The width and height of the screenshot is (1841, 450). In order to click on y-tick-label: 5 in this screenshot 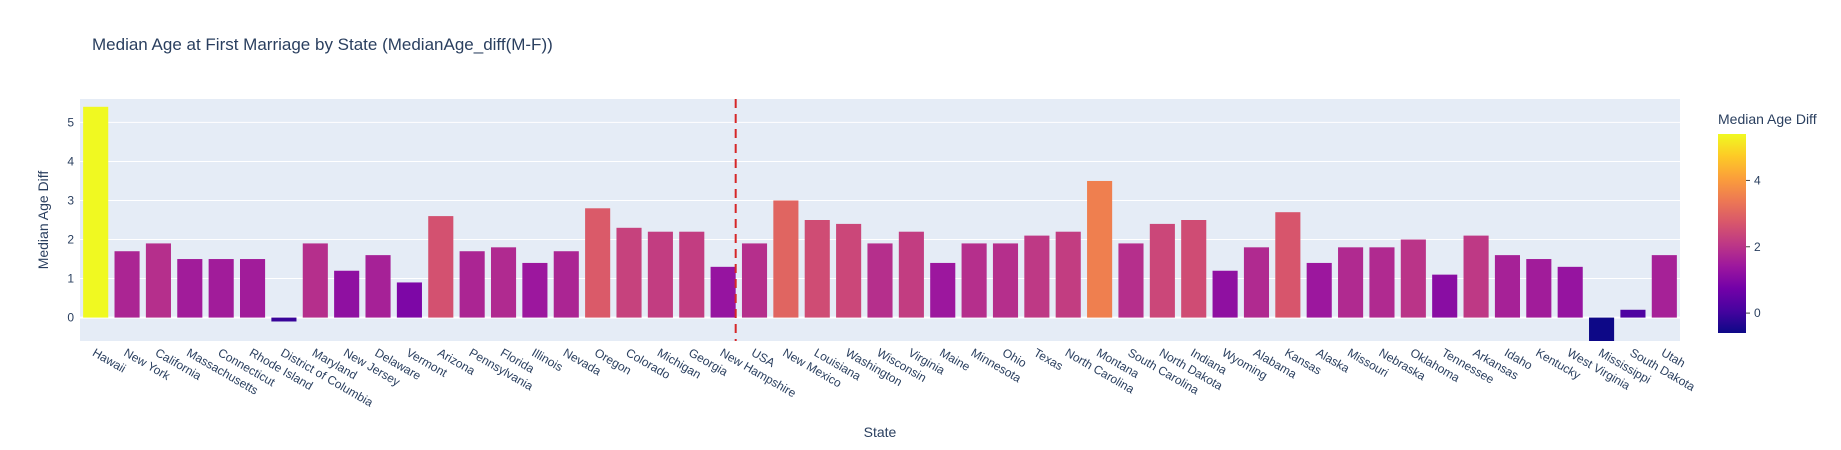, I will do `click(70, 122)`.